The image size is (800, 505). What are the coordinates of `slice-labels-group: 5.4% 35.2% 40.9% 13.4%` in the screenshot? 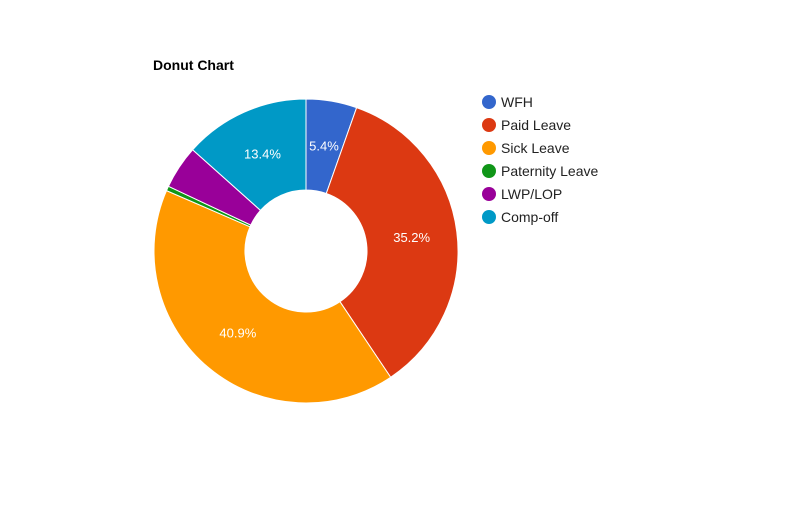 It's located at (324, 240).